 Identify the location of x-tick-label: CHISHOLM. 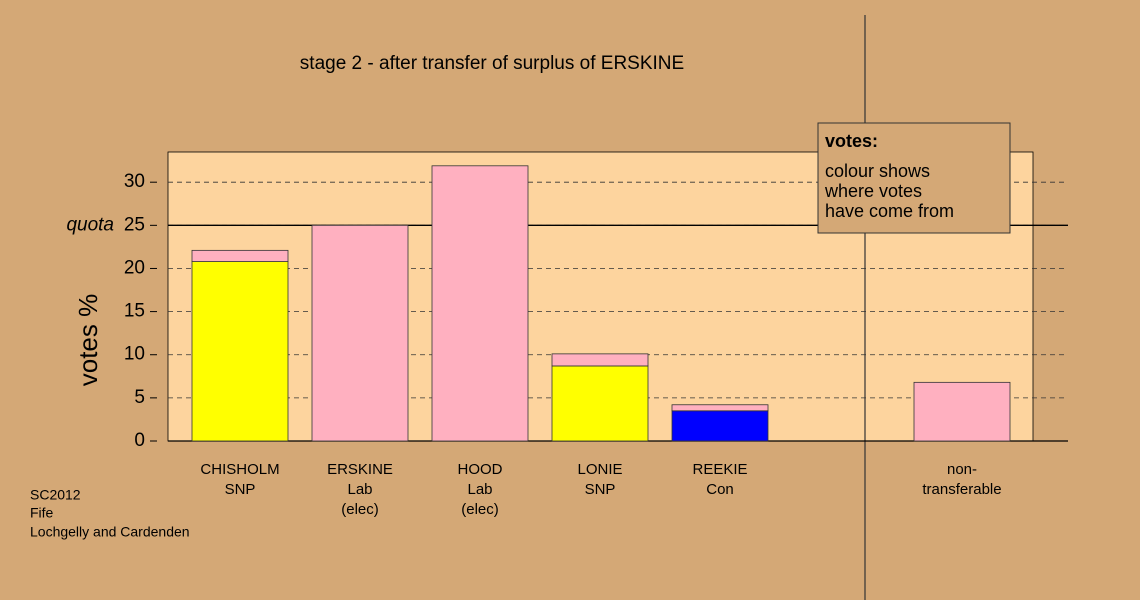
(239, 469).